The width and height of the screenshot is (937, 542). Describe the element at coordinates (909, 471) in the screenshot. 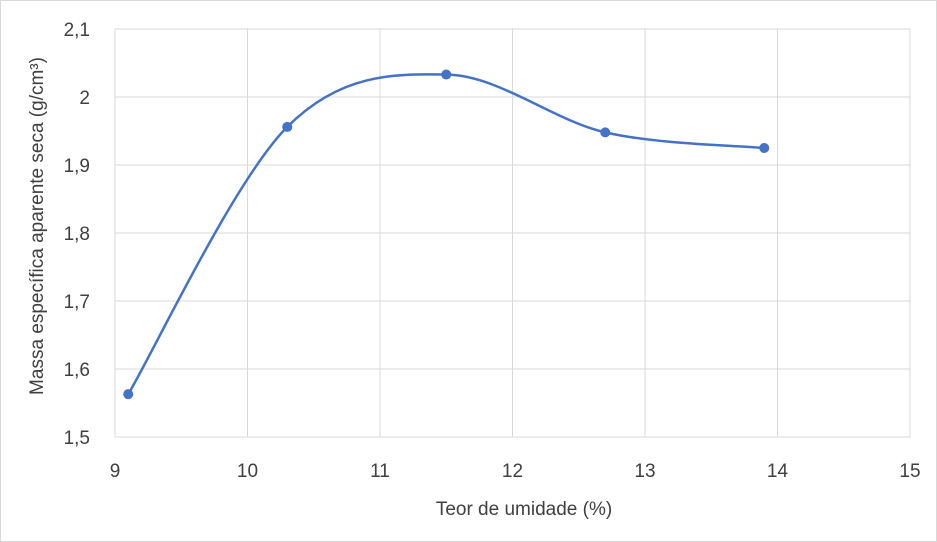

I see `x-tick-label: 15` at that location.